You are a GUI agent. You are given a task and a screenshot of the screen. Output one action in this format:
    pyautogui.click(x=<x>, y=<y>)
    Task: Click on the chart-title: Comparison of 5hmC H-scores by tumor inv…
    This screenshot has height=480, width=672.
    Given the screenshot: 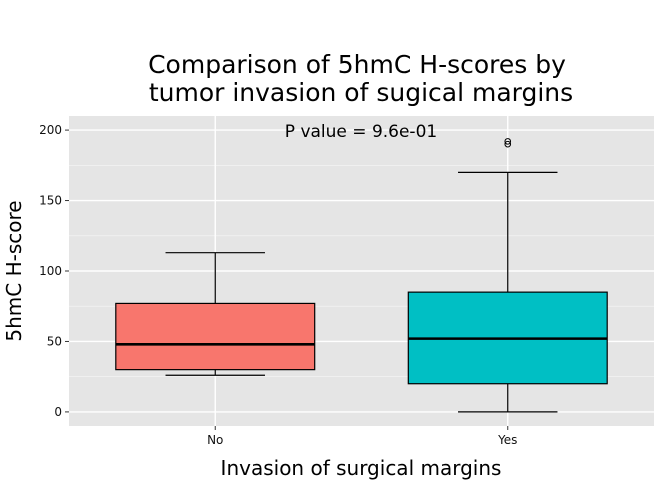 What is the action you would take?
    pyautogui.click(x=360, y=78)
    